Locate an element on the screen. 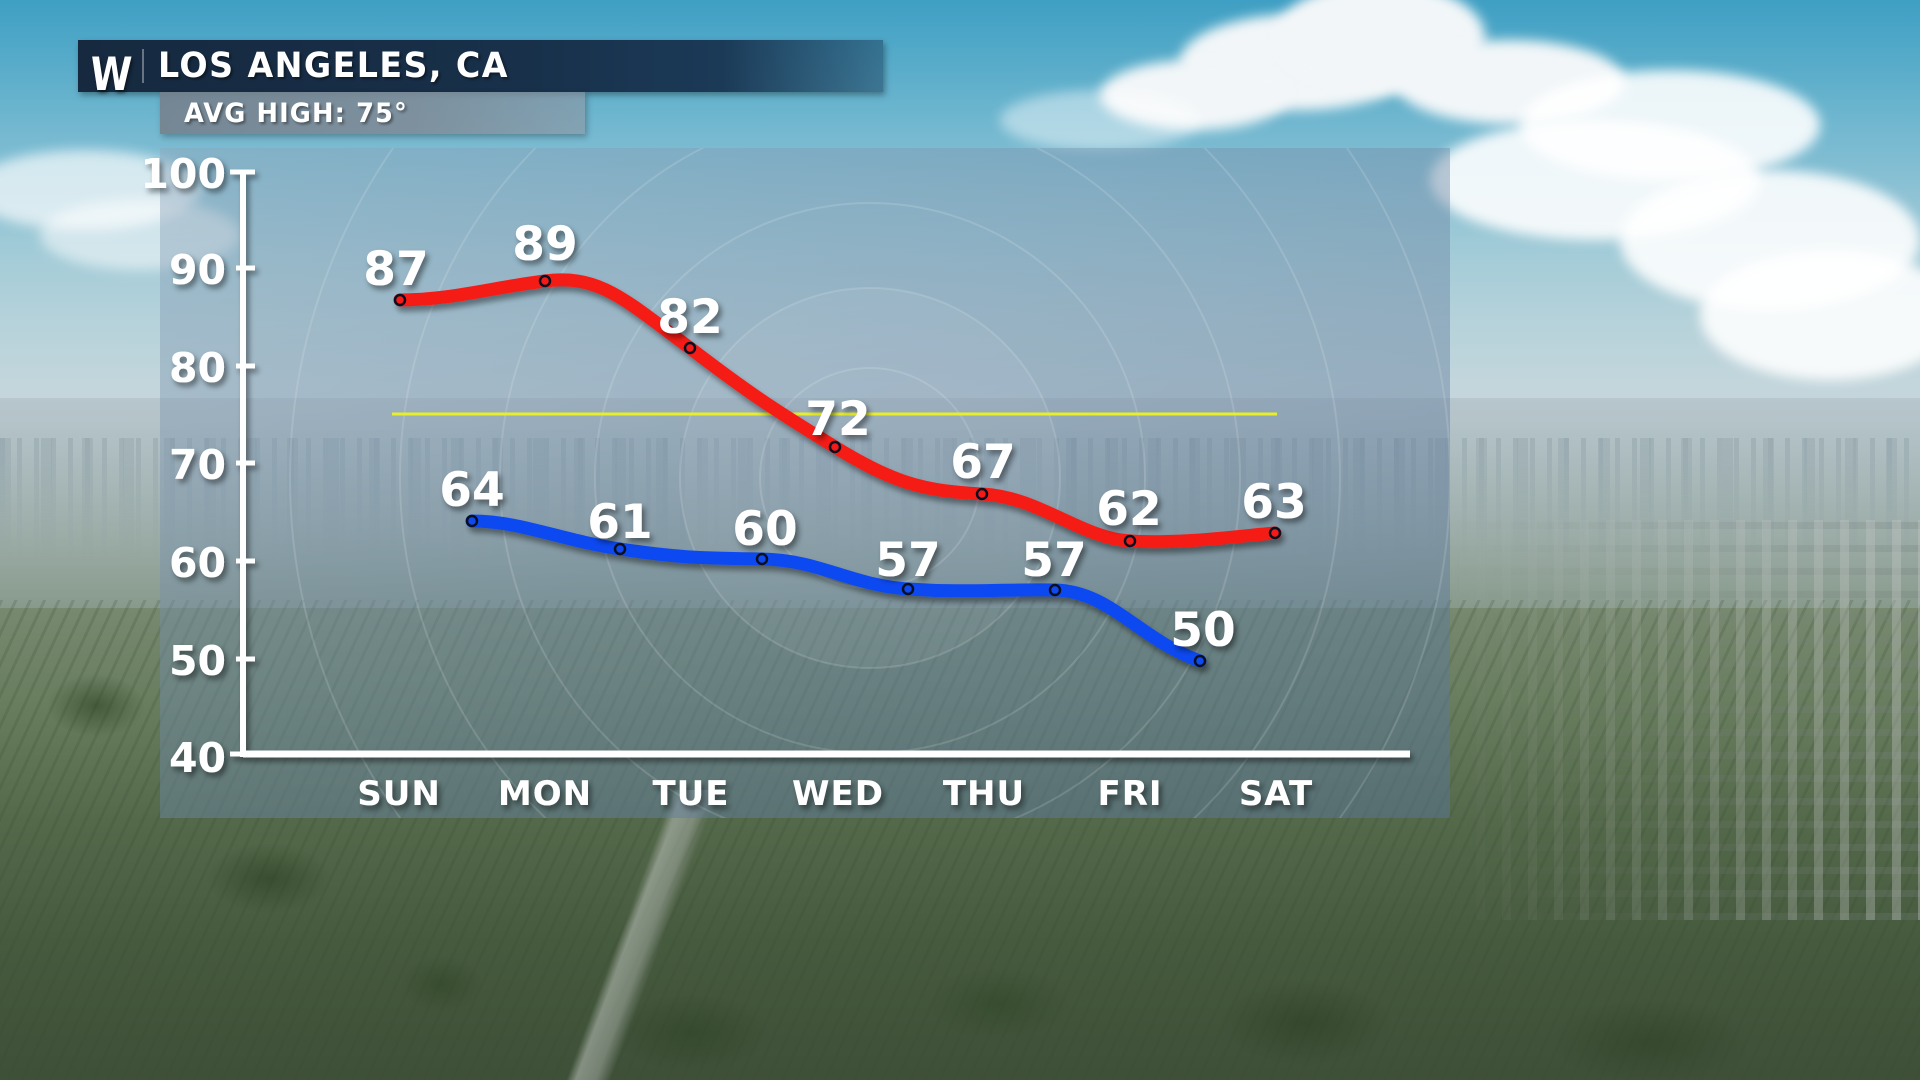 The width and height of the screenshot is (1920, 1080). x-tick-tue: TUE is located at coordinates (690, 794).